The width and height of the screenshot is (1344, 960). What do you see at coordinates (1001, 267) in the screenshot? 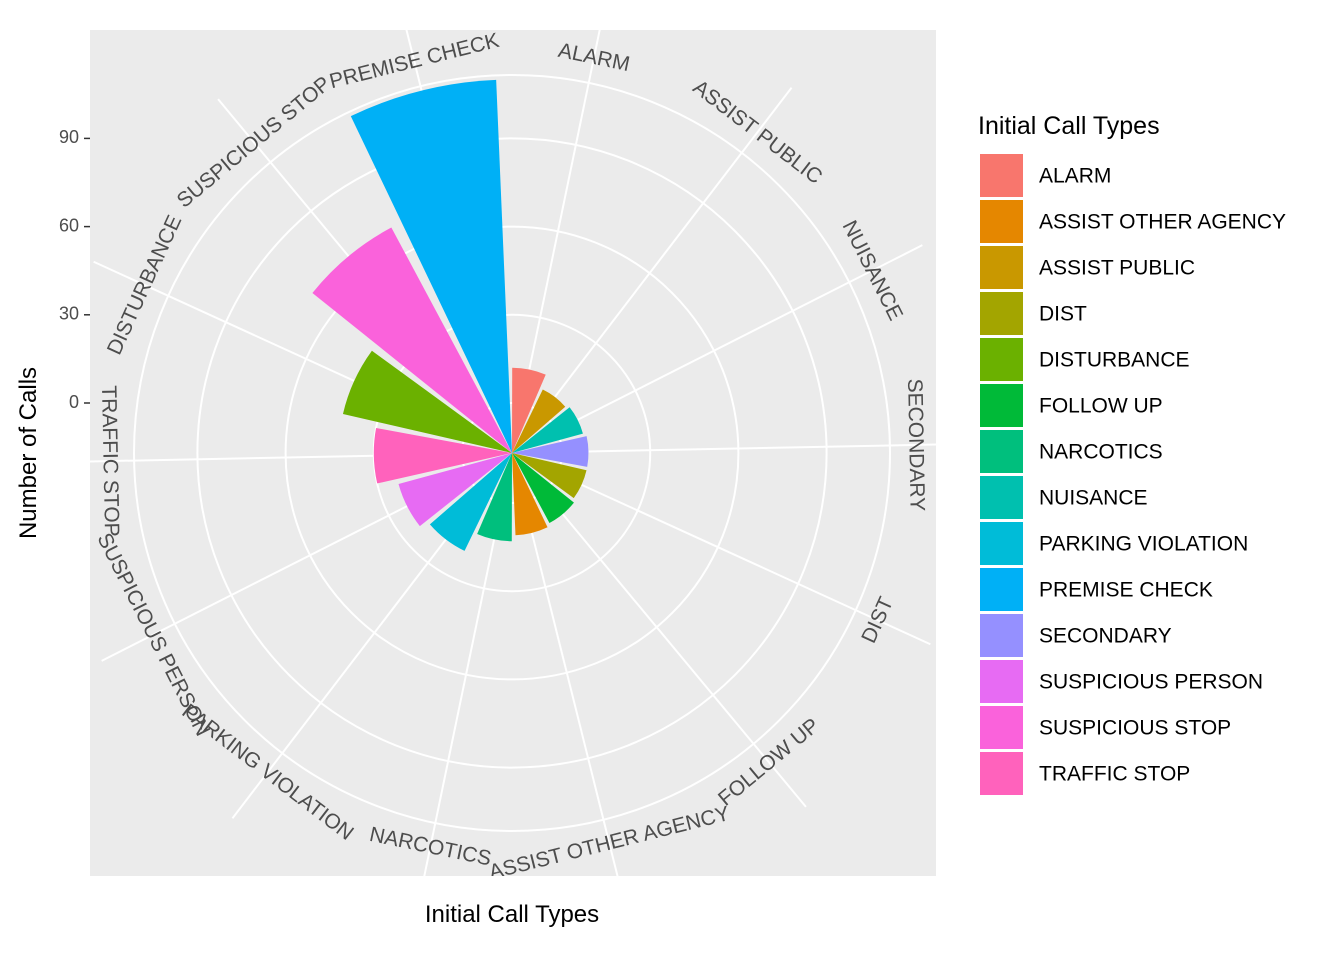
I see `legend-swatch-assist-public` at bounding box center [1001, 267].